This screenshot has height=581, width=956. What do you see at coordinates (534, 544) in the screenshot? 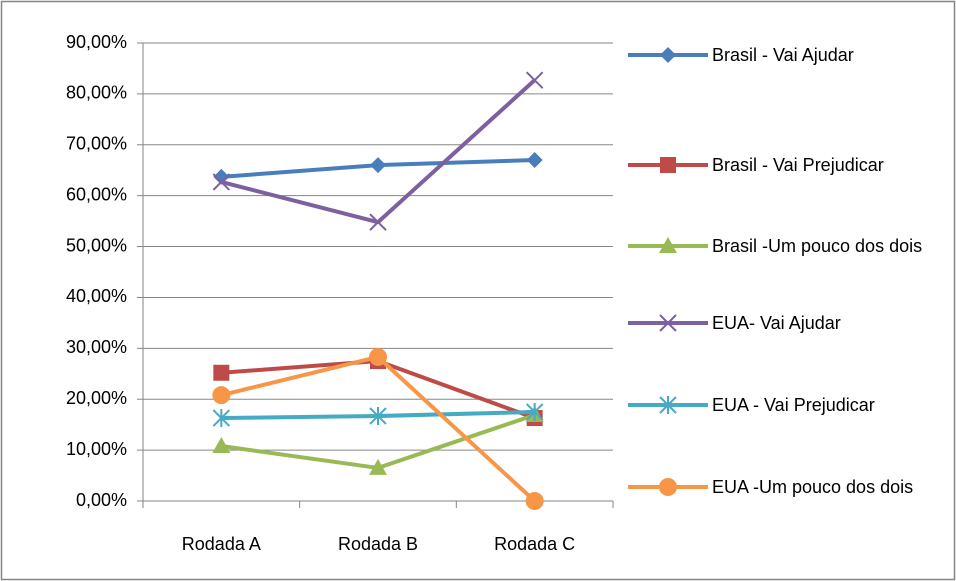
I see `x-tick-label: Rodada C` at bounding box center [534, 544].